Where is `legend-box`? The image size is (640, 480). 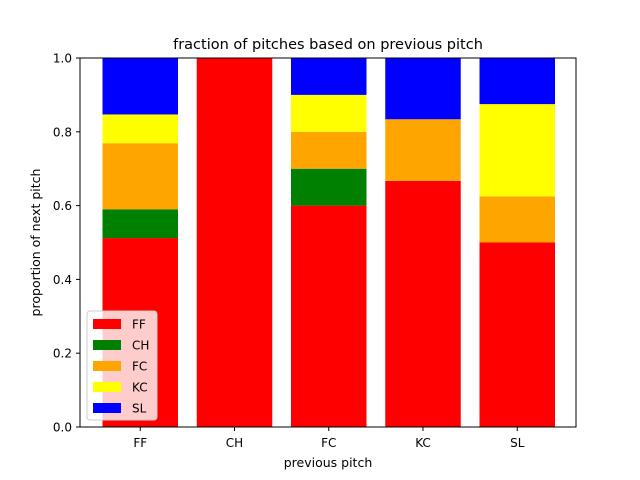 legend-box is located at coordinates (122, 365).